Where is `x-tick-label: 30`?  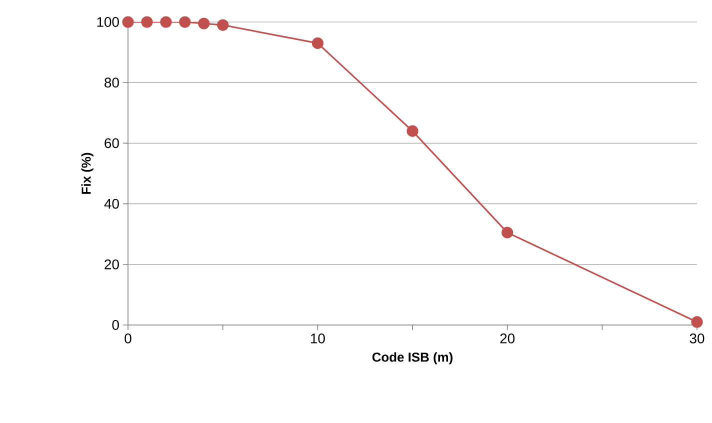 x-tick-label: 30 is located at coordinates (697, 339).